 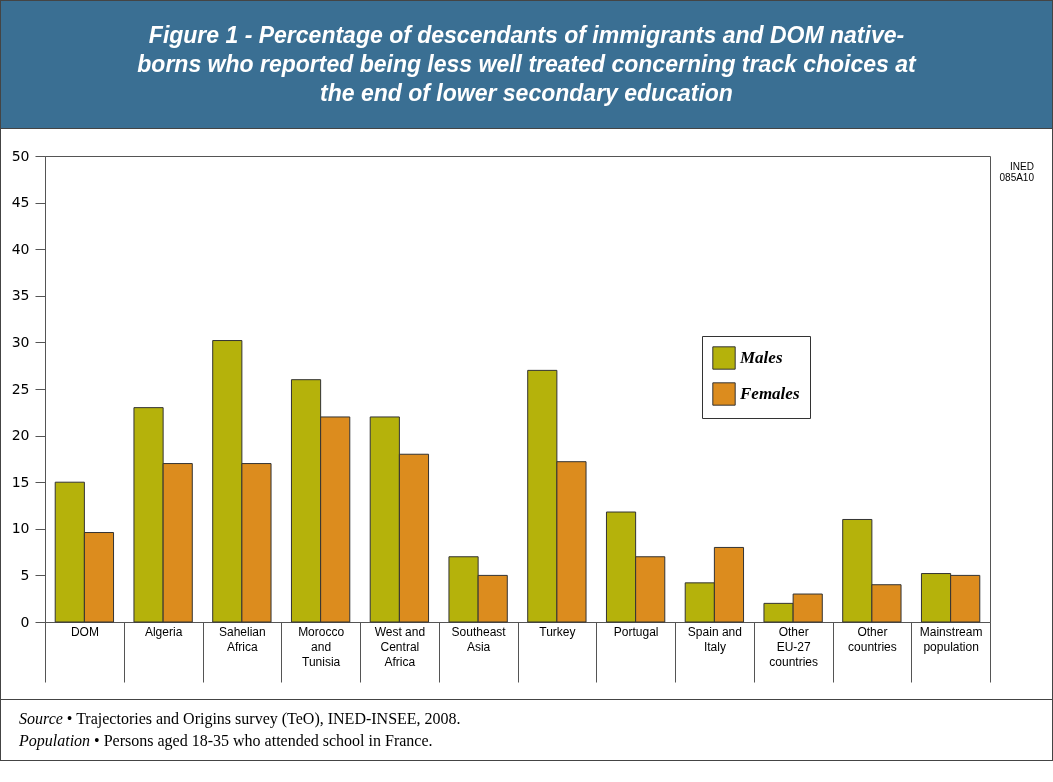 What do you see at coordinates (20, 341) in the screenshot?
I see `y-tick-label: 30` at bounding box center [20, 341].